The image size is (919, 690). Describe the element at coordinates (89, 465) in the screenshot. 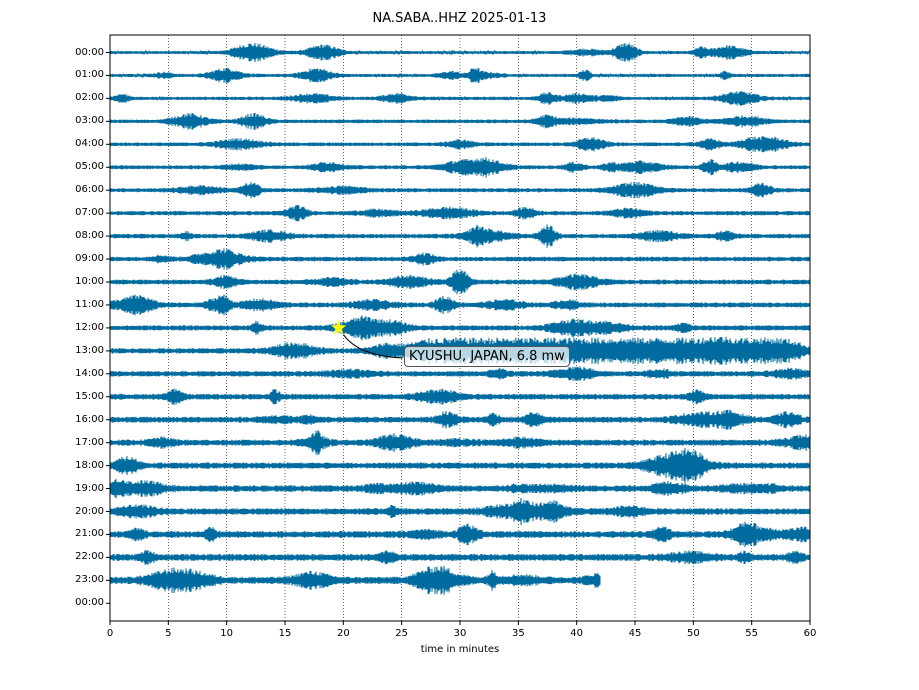

I see `y-tick-label: 18:00` at that location.